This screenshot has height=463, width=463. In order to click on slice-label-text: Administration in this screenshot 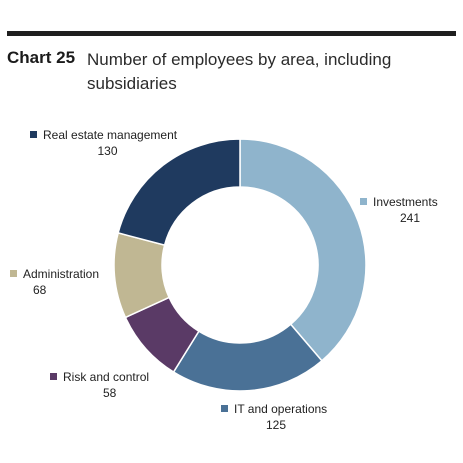, I will do `click(61, 274)`.